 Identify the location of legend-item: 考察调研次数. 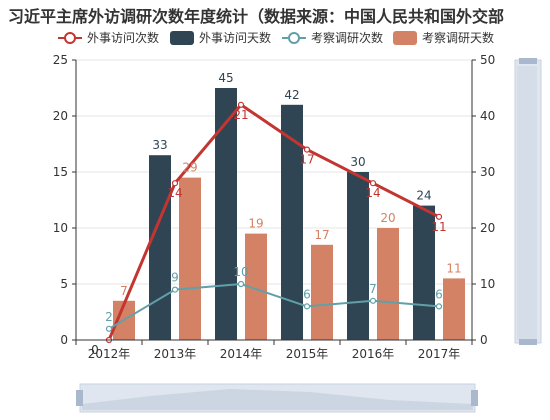
(332, 37).